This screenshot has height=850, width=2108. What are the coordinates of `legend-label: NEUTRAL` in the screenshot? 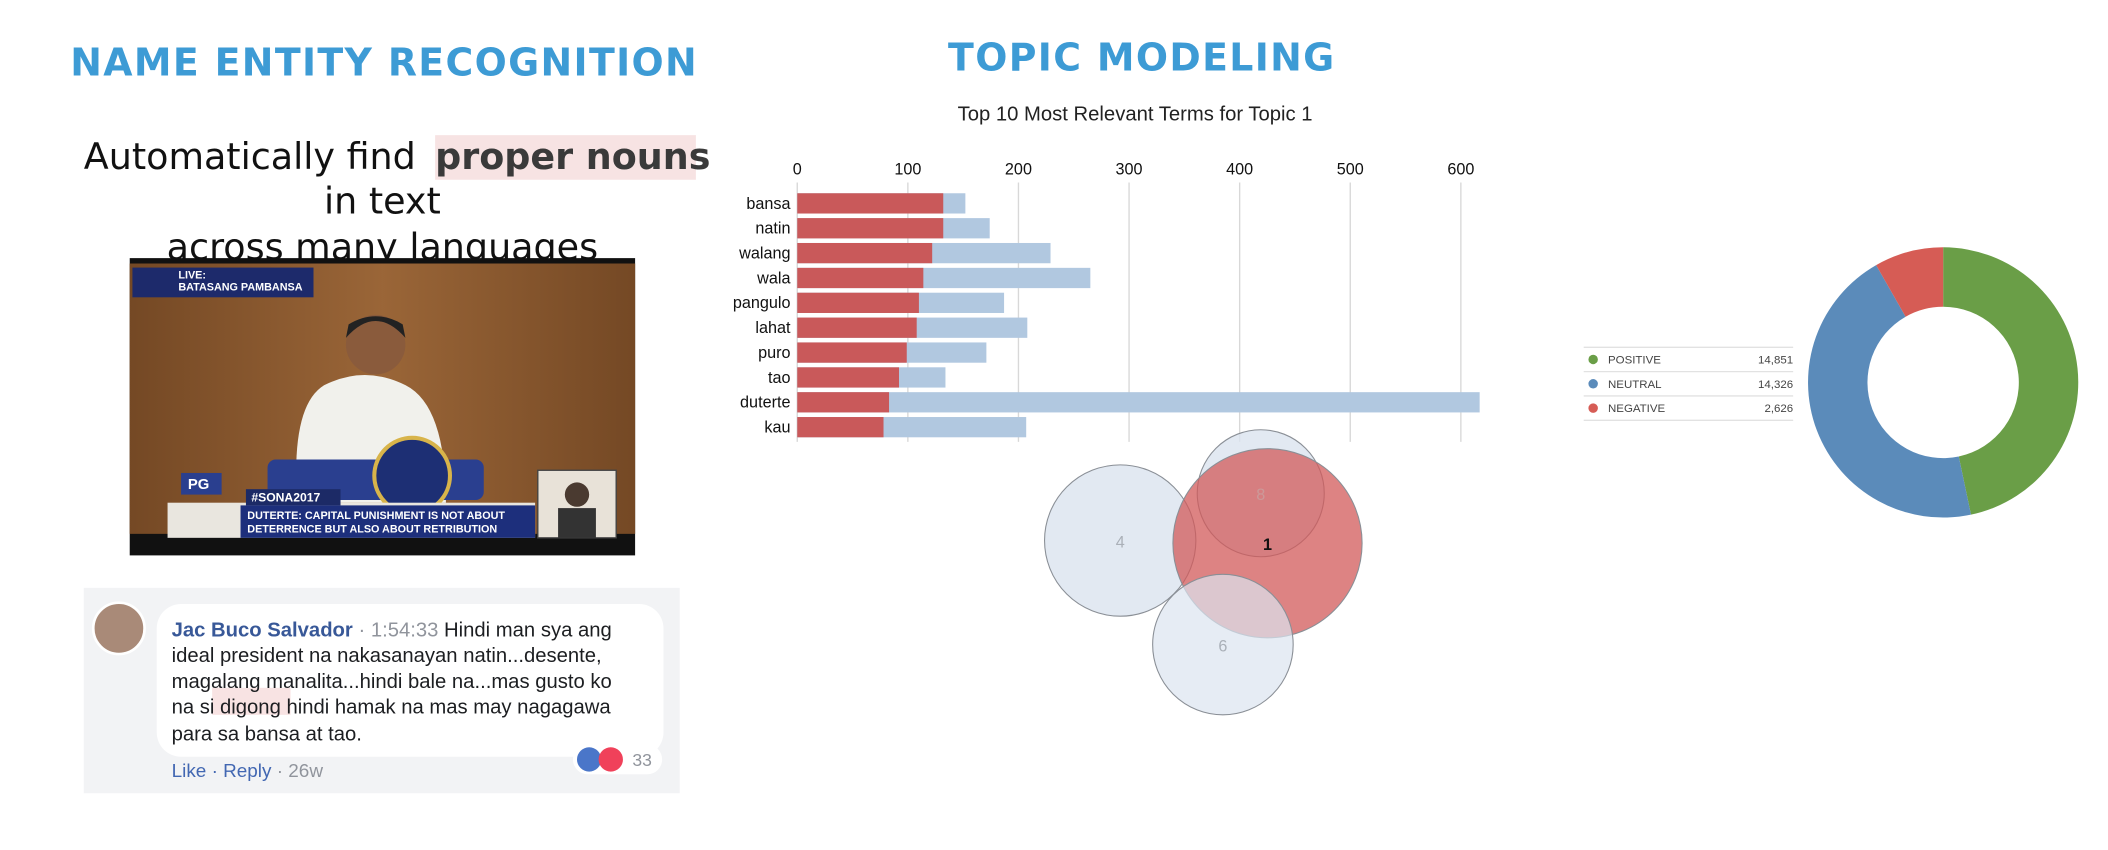 It's located at (1635, 385).